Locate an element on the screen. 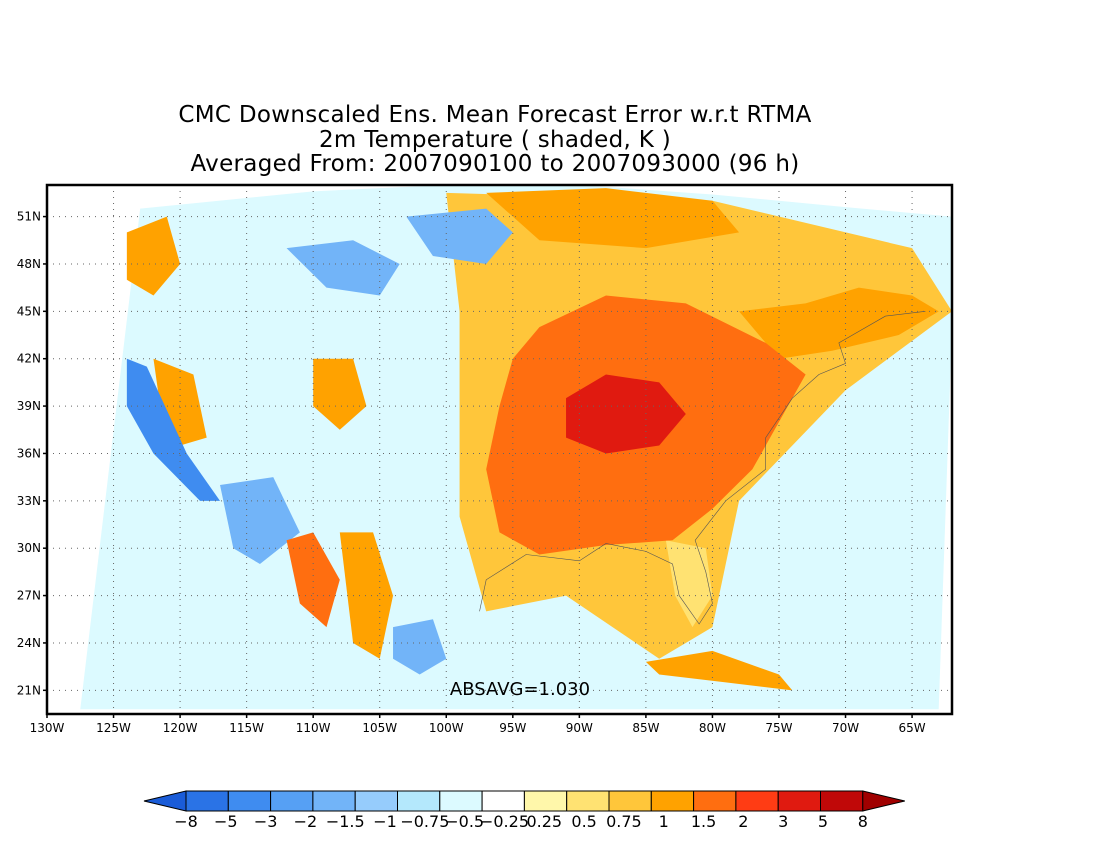  lat-tick-label: 51N is located at coordinates (29, 217).